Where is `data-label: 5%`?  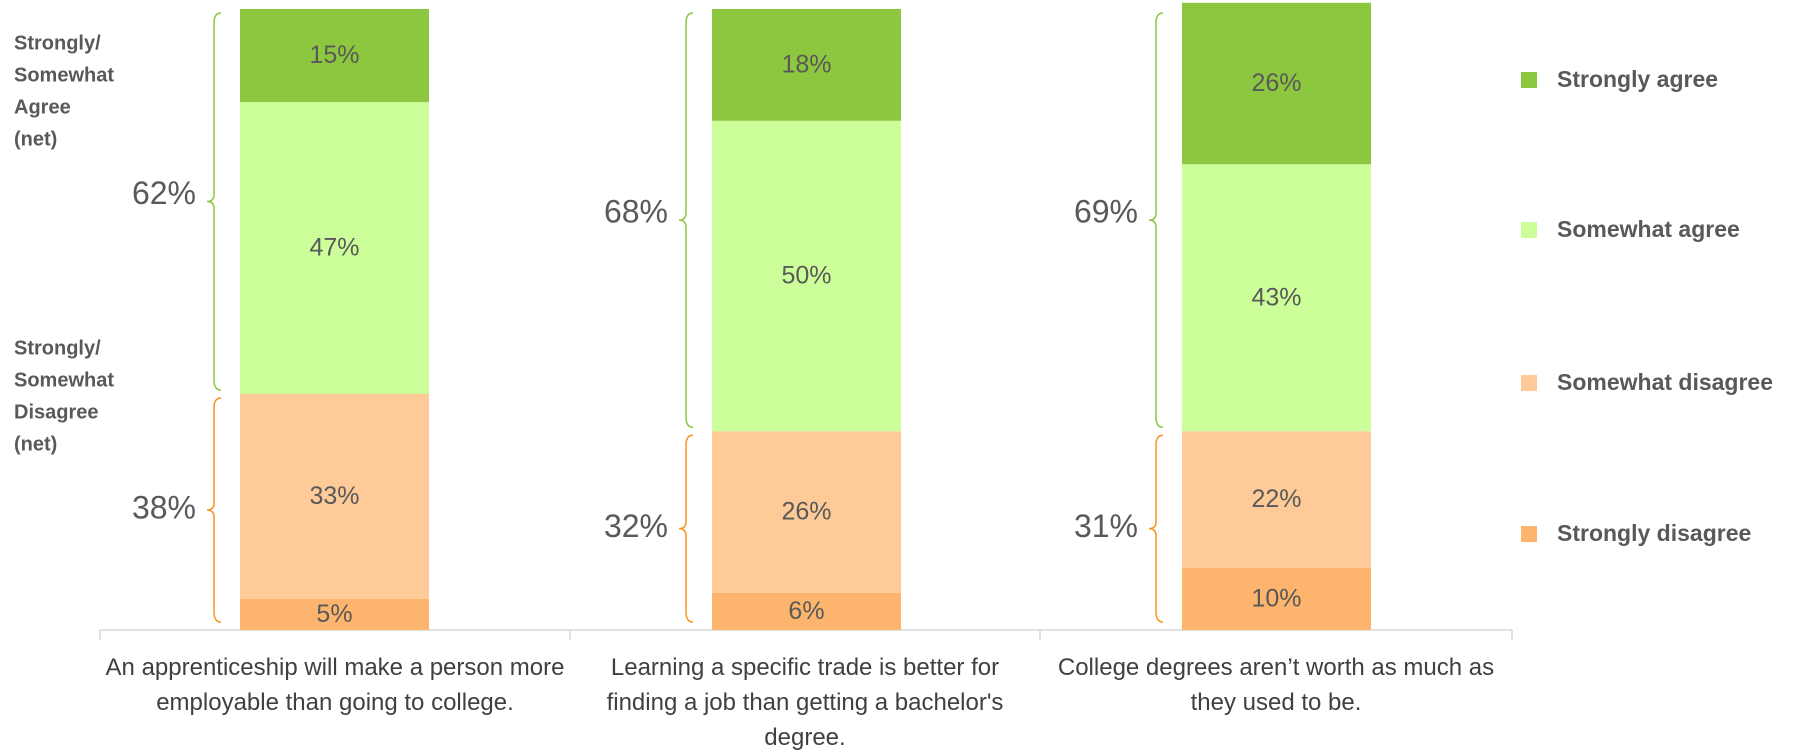
data-label: 5% is located at coordinates (334, 614).